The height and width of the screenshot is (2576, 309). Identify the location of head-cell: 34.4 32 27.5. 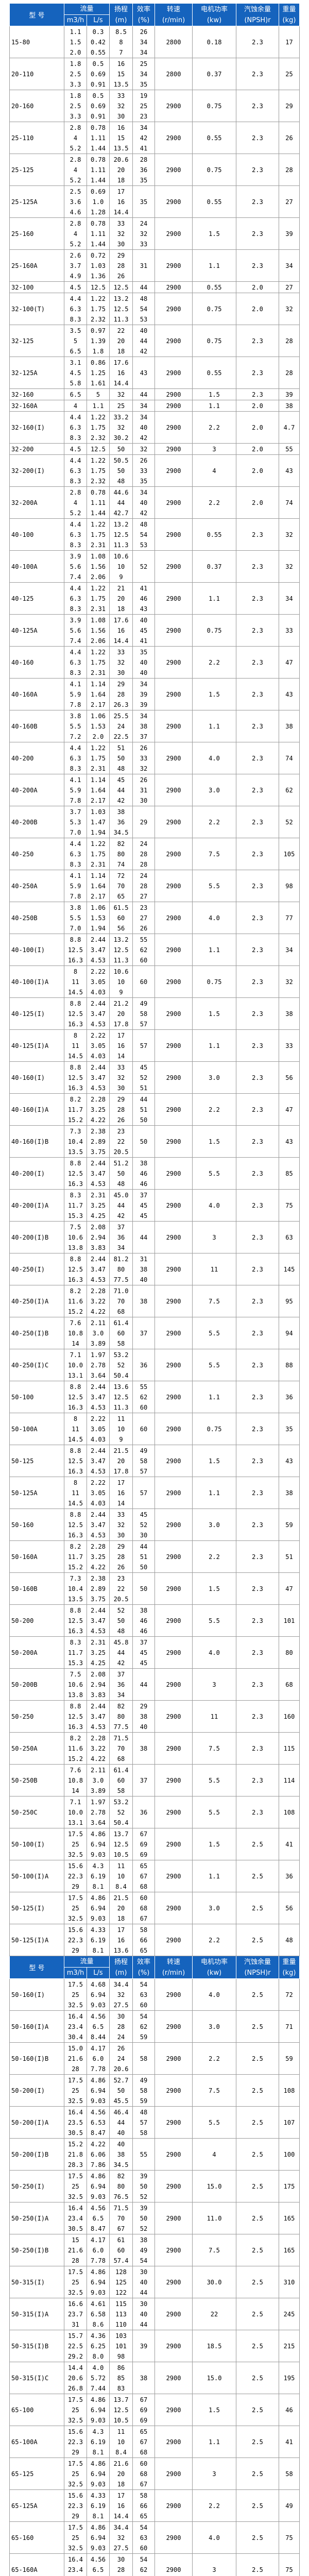
(121, 1994).